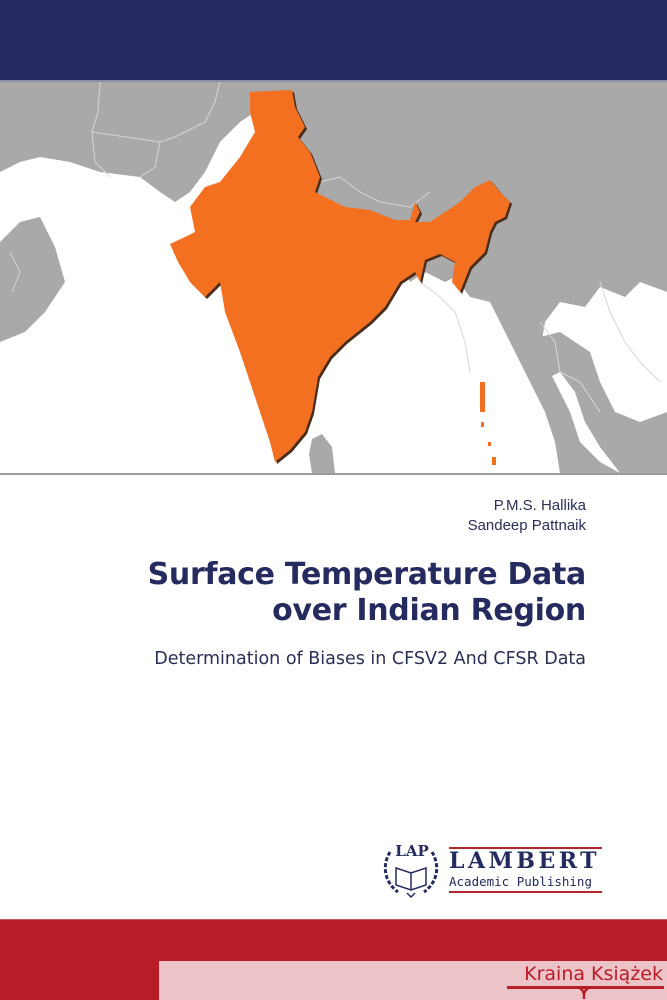 This screenshot has height=1000, width=667. Describe the element at coordinates (322, 453) in the screenshot. I see `map-land-sri-lanka` at that location.